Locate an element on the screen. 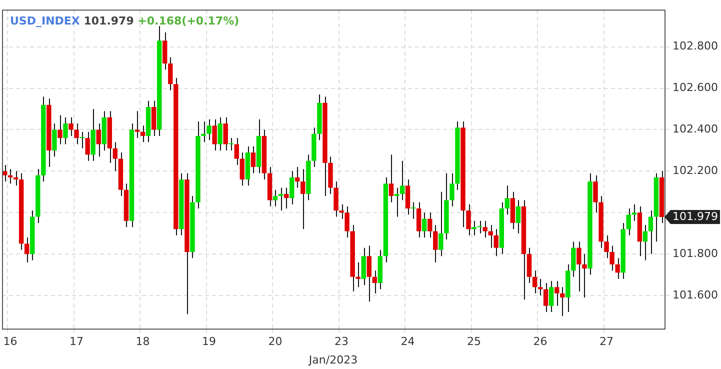  x-tick-label: 24 is located at coordinates (407, 341).